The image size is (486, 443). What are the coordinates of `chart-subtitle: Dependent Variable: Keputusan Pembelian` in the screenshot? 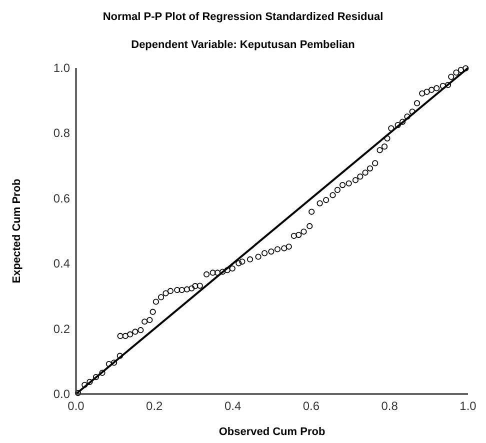 It's located at (243, 45).